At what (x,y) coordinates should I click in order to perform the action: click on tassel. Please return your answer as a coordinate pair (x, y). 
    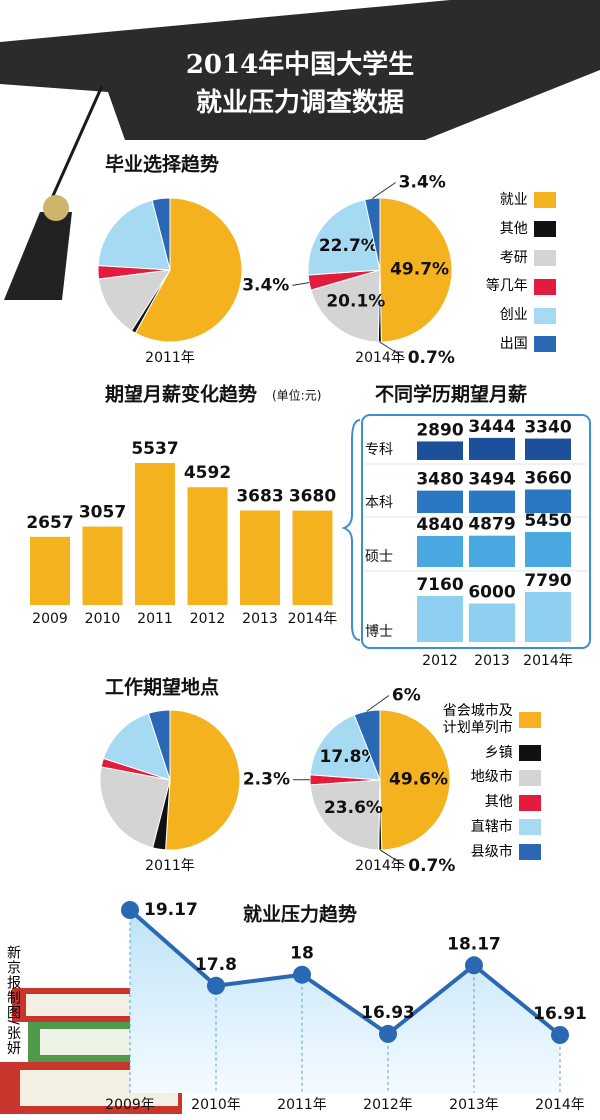
    Looking at the image, I should click on (38, 256).